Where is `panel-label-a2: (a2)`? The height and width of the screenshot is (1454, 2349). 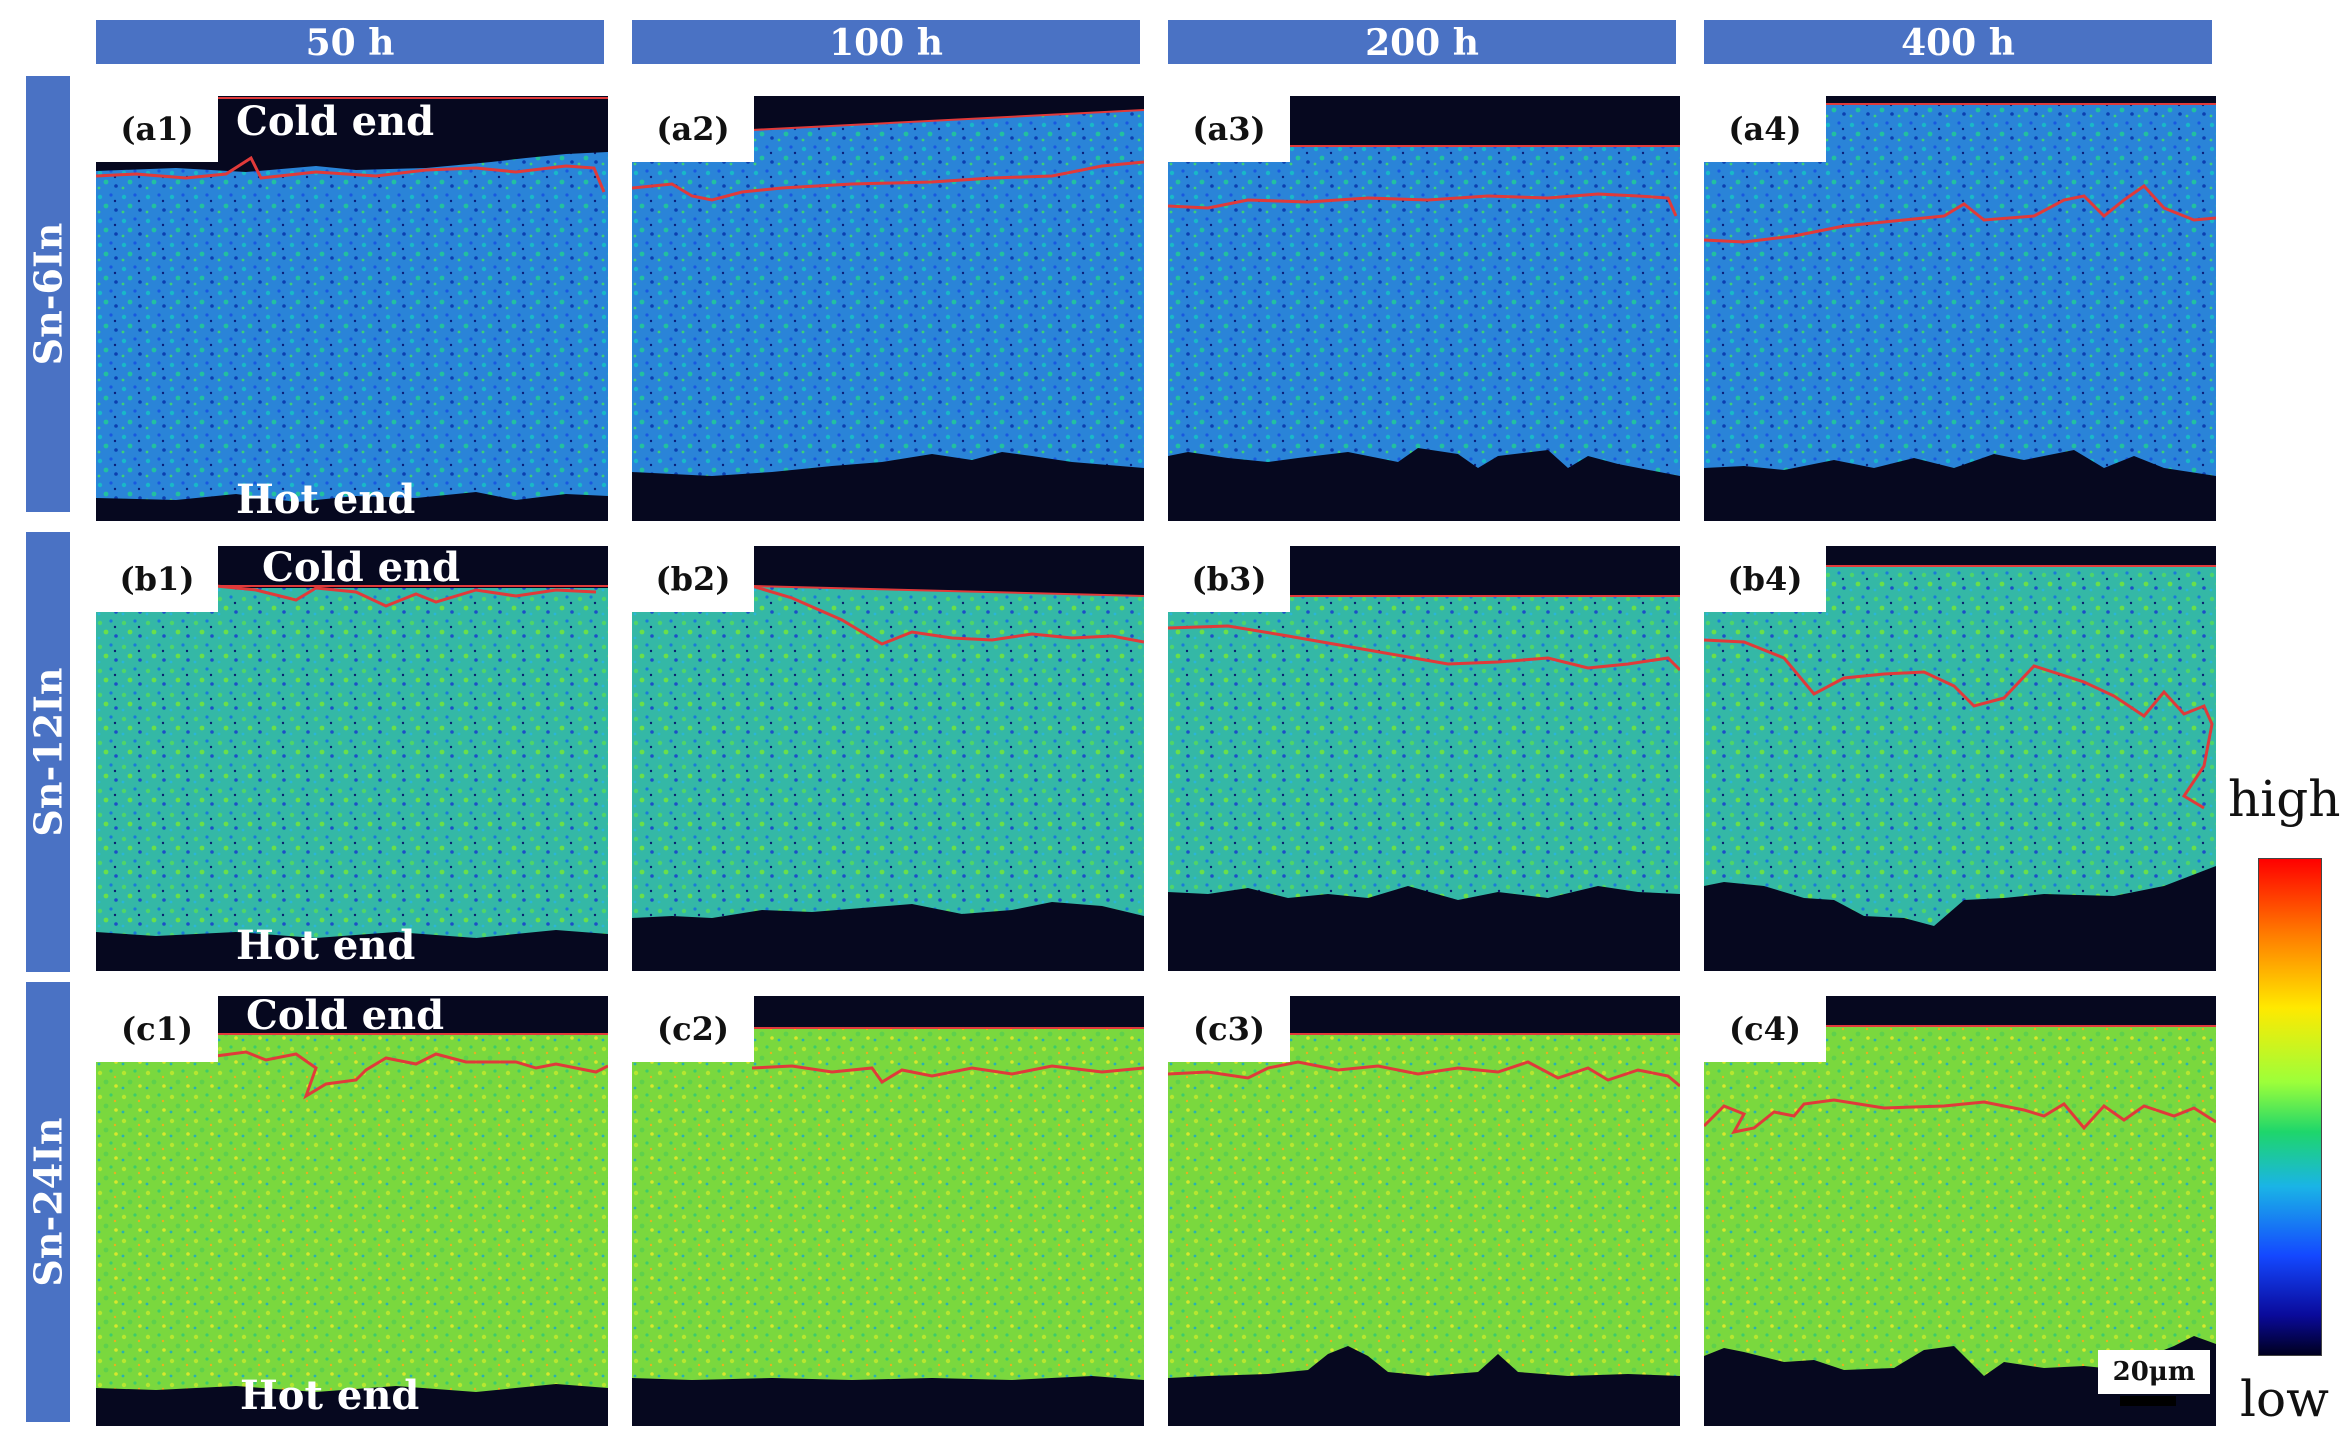
panel-label-a2: (a2) is located at coordinates (693, 129).